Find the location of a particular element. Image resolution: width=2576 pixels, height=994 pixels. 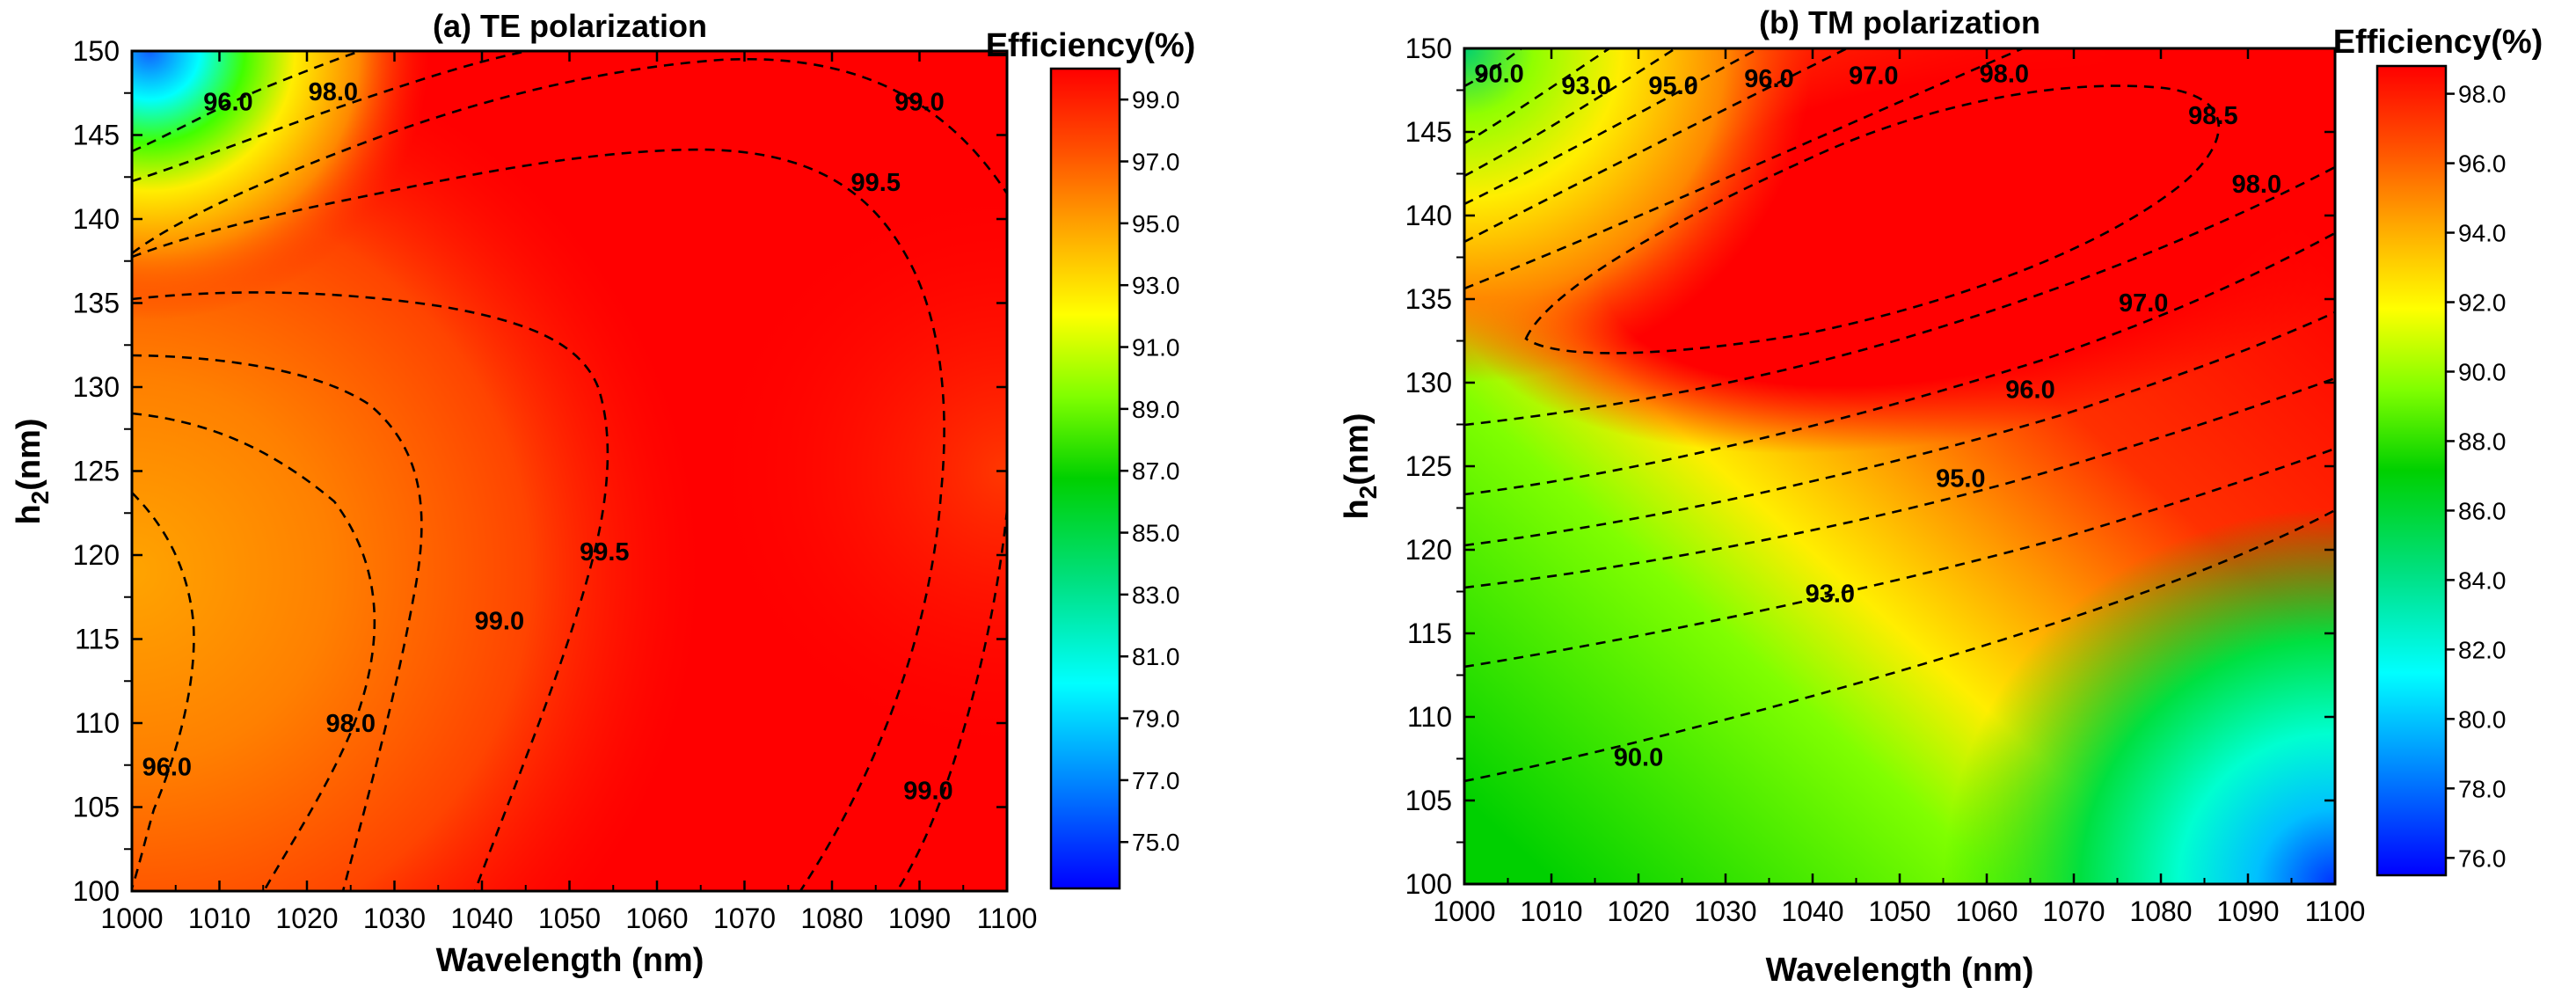

te-contour-99-left is located at coordinates (277, 622).